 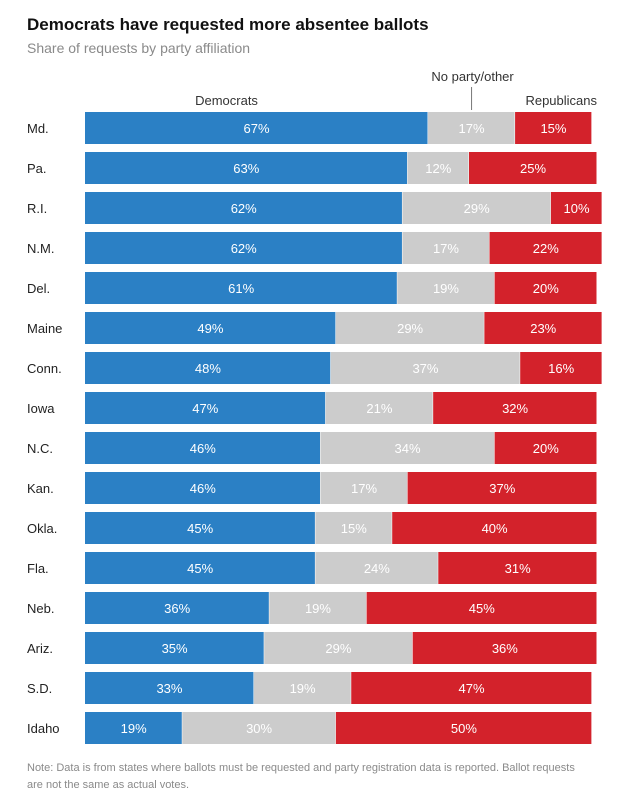 What do you see at coordinates (208, 368) in the screenshot?
I see `data-label-democrats: 48%` at bounding box center [208, 368].